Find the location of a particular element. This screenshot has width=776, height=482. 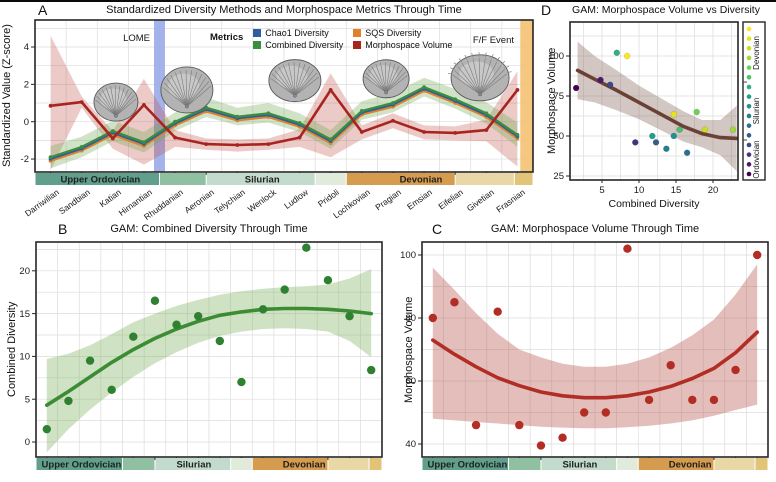

x-tick-label: 15 is located at coordinates (676, 190).